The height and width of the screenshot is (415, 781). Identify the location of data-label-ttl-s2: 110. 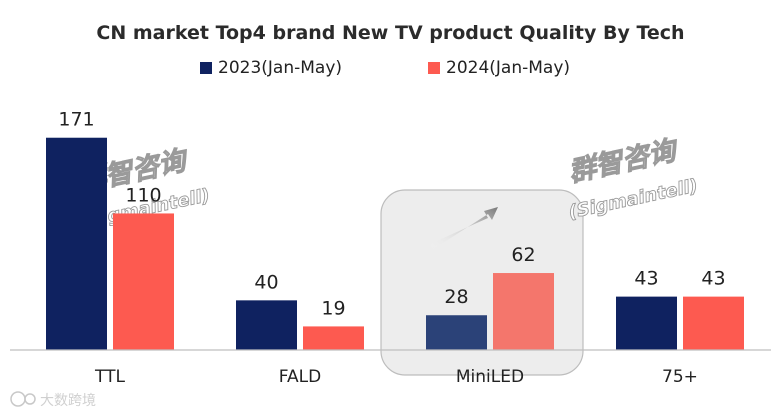
(143, 195).